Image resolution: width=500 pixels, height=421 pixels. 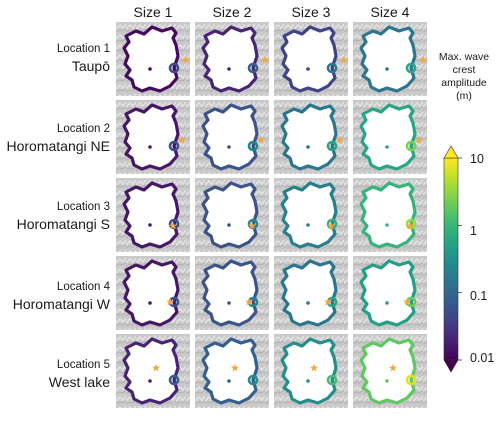 I want to click on map-panel-loc5-size3, so click(x=311, y=371).